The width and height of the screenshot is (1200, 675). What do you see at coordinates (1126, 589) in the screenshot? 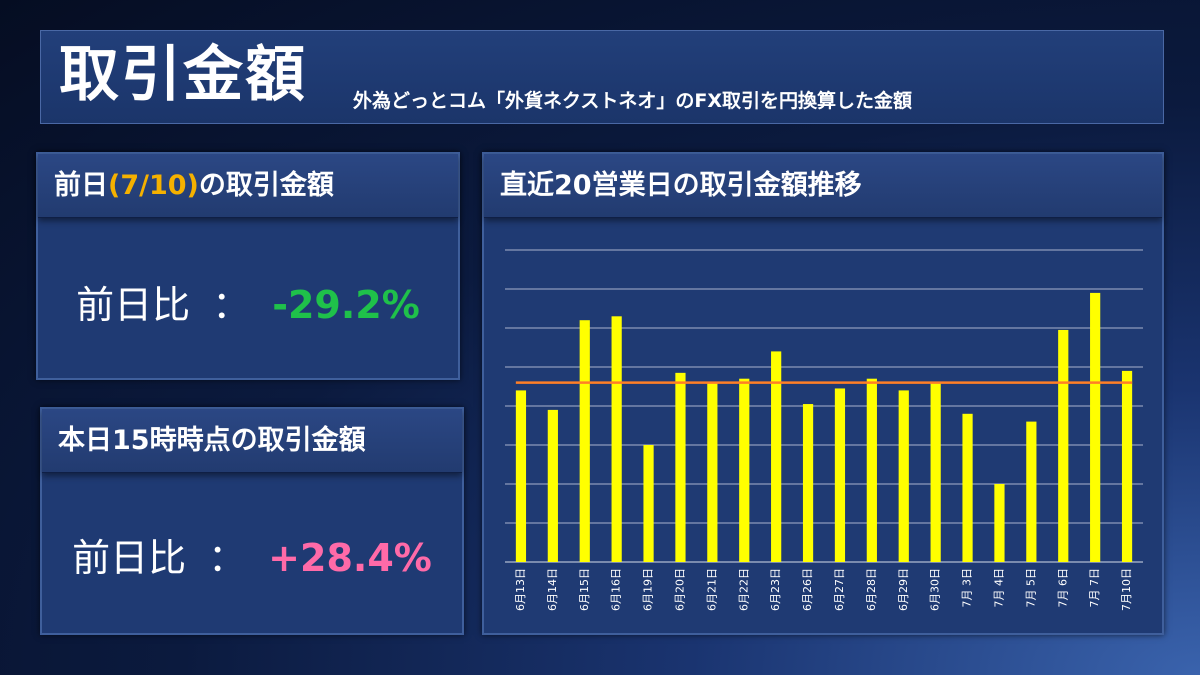
I see `x-tick-label: 7月10日` at bounding box center [1126, 589].